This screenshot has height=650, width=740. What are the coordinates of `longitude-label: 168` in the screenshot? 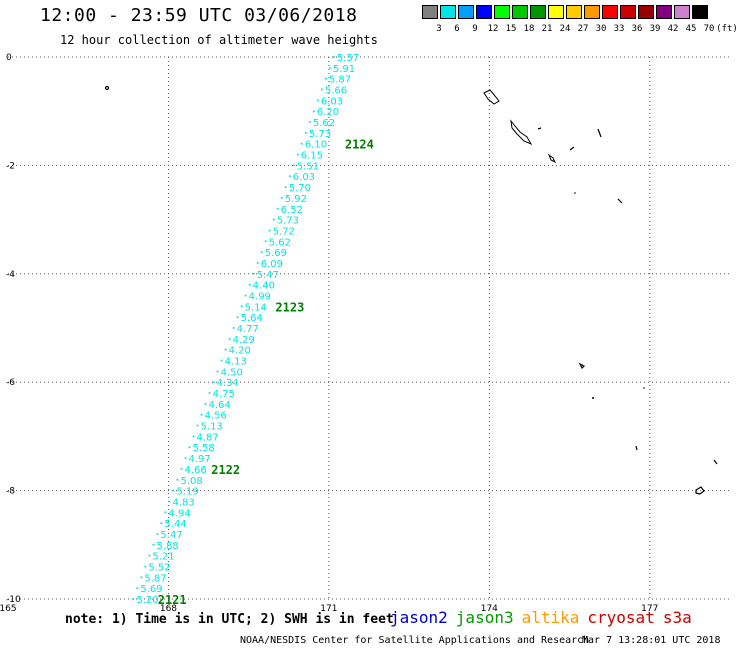 It's located at (168, 609).